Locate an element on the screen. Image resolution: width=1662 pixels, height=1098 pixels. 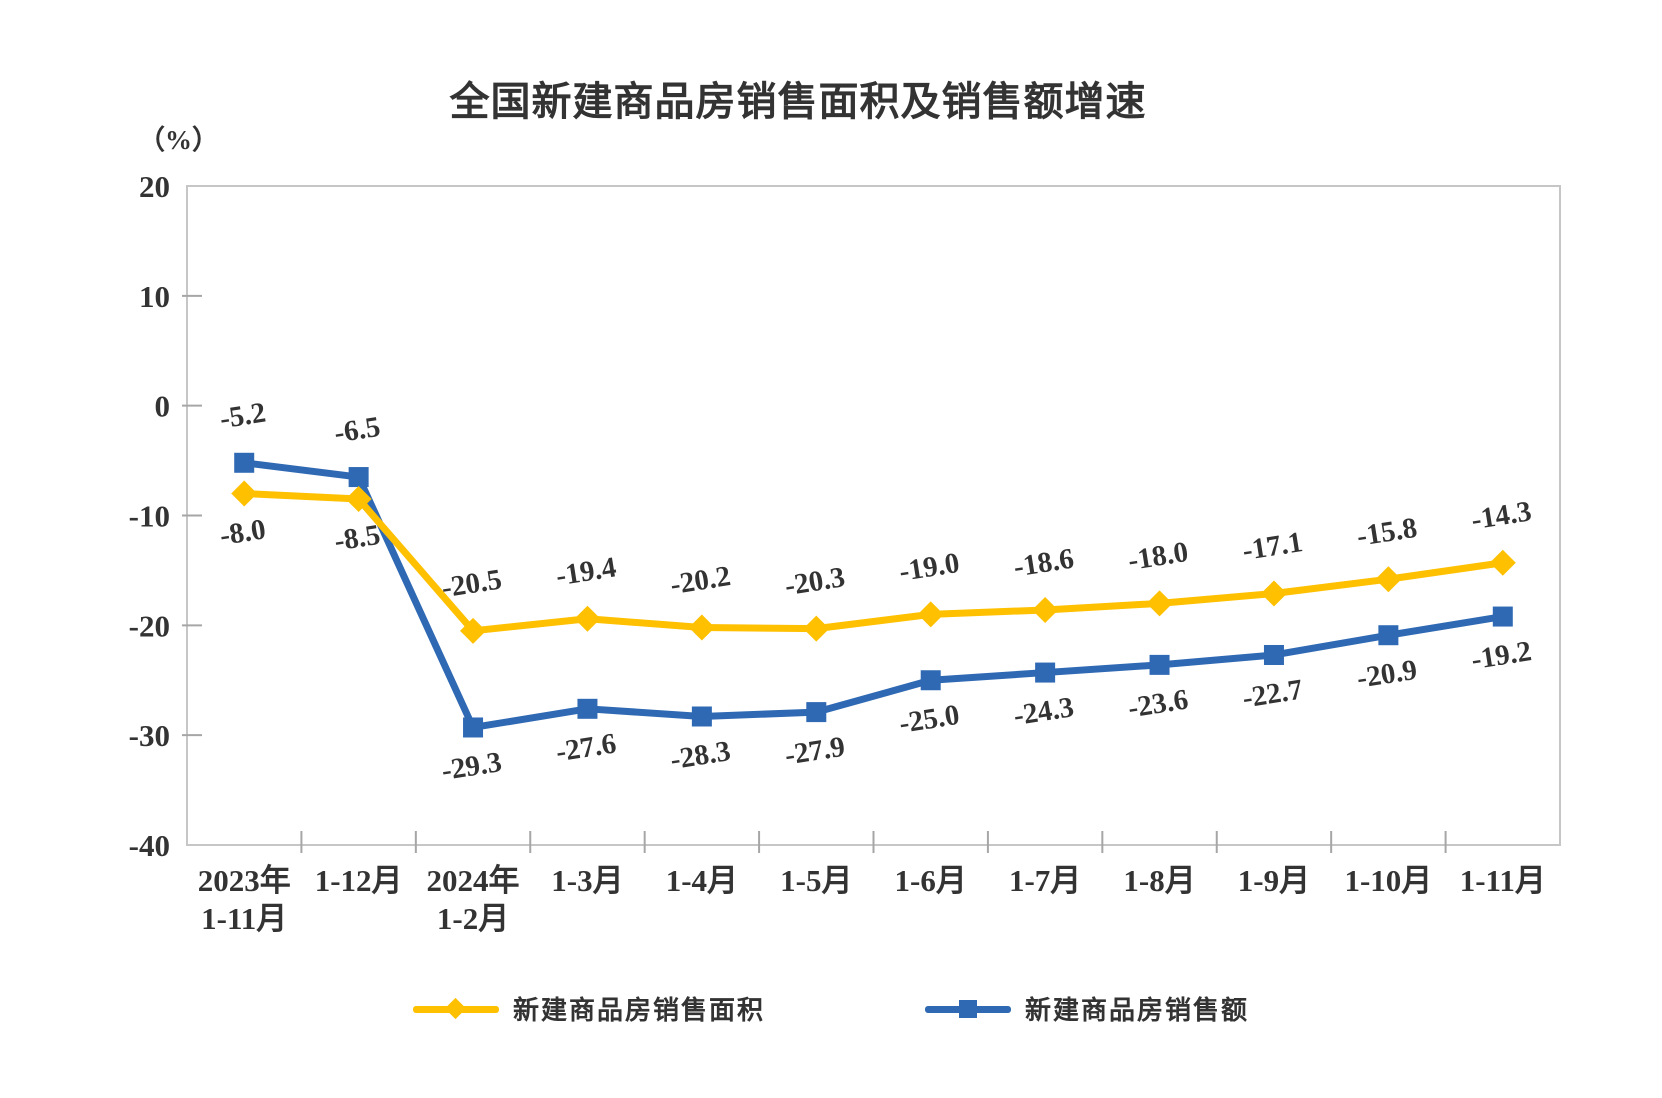
x-axis-tick-label: 1-5月 is located at coordinates (816, 880).